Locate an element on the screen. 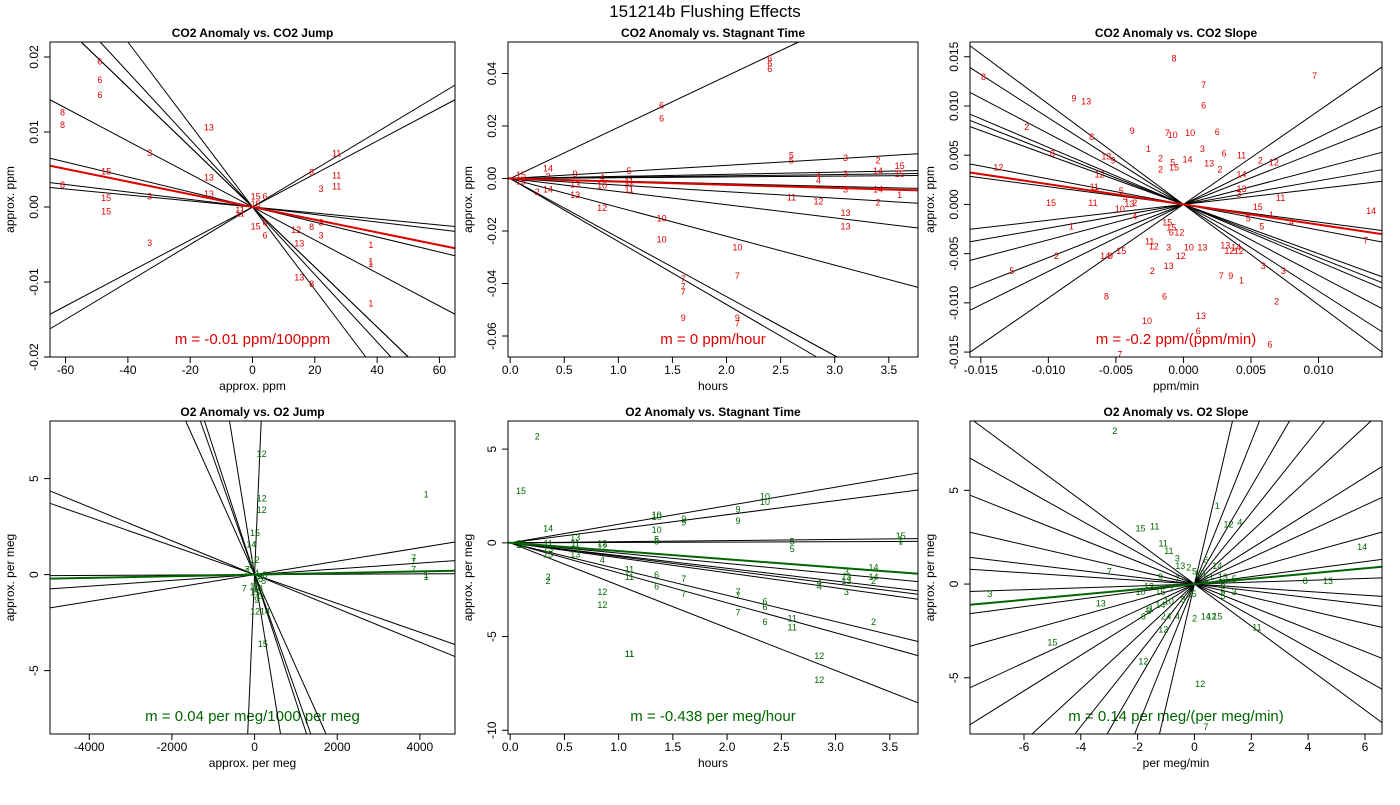 This screenshot has width=1400, height=805. x-tick-label: 0.000 is located at coordinates (1183, 370).